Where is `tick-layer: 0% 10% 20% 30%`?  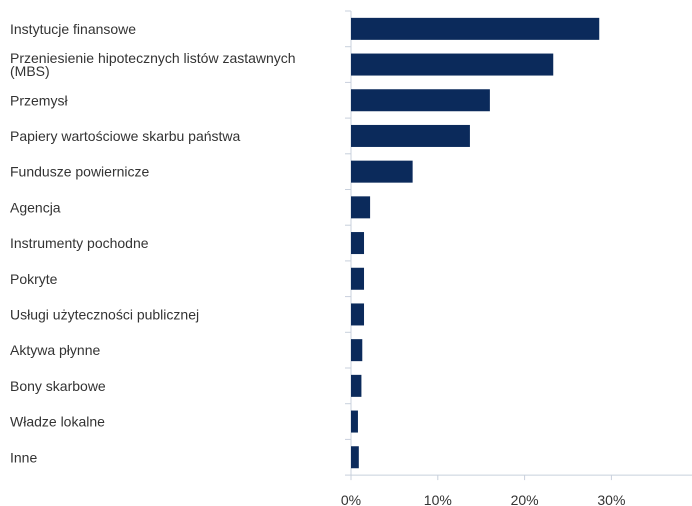
tick-layer: 0% 10% 20% 30% is located at coordinates (483, 499).